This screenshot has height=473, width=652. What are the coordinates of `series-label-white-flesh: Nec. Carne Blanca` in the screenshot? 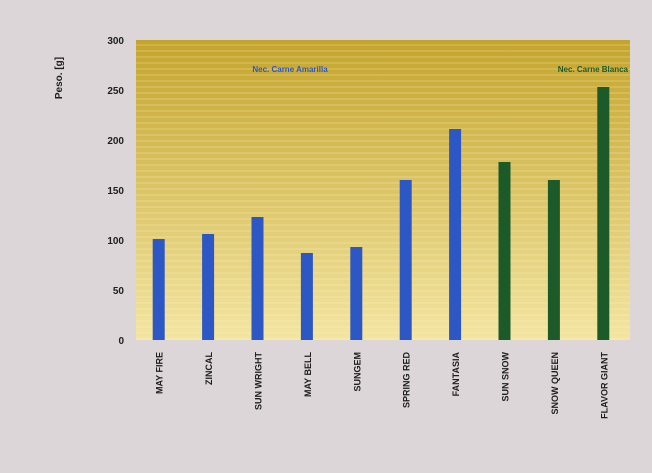 It's located at (593, 69).